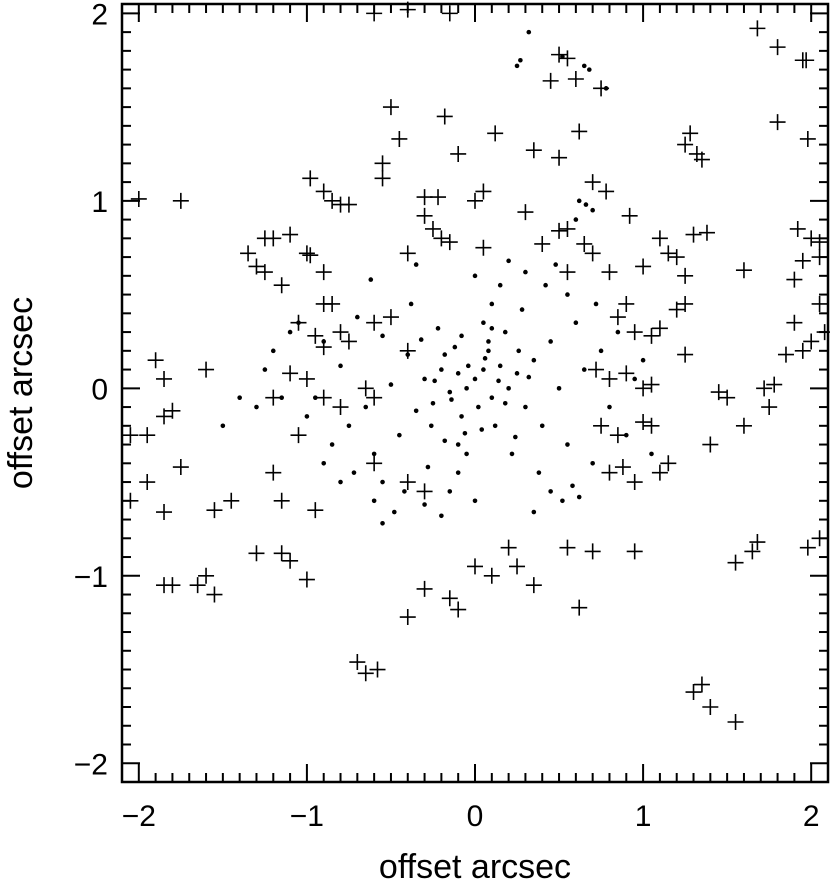 The image size is (830, 882). I want to click on y-tick-label: −2, so click(91, 764).